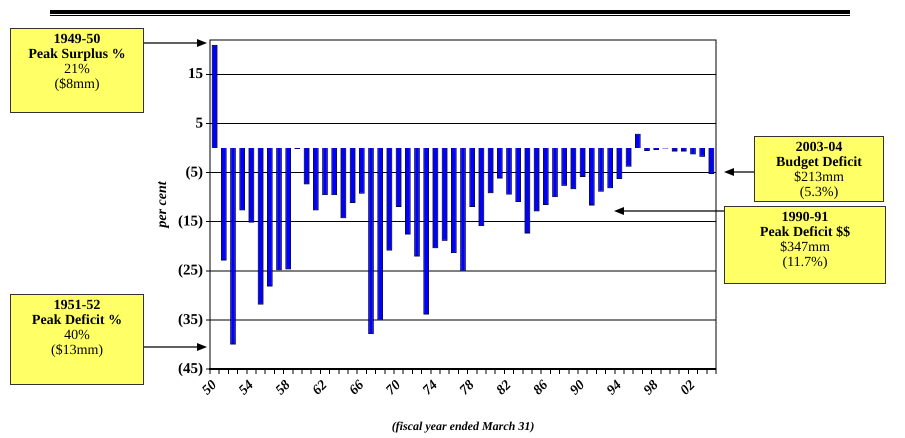  Describe the element at coordinates (194, 172) in the screenshot. I see `y-tick-label: (5)` at that location.